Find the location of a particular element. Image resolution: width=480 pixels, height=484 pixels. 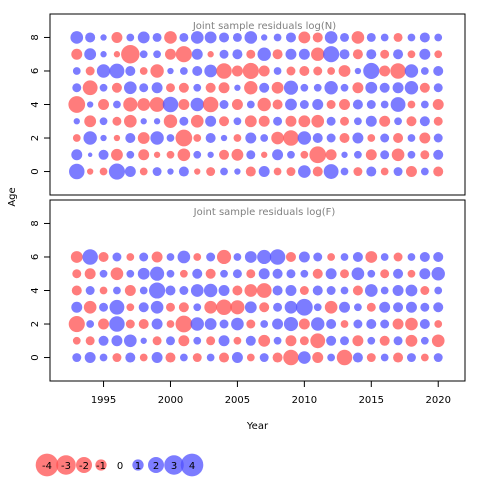

x-tick-label: 2005 is located at coordinates (237, 400).